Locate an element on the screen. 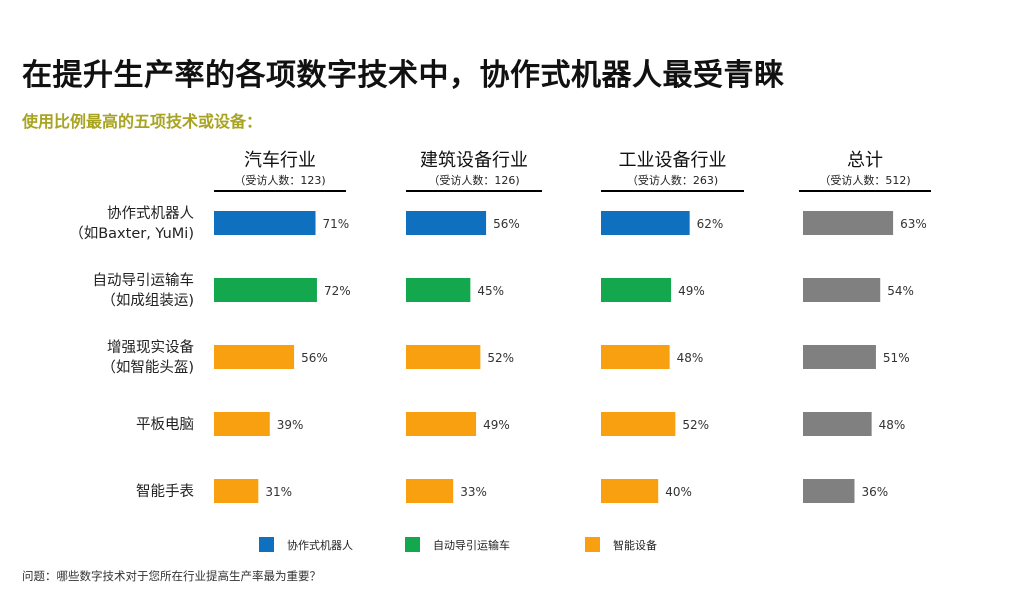  bar-value-label: 33% is located at coordinates (473, 492).